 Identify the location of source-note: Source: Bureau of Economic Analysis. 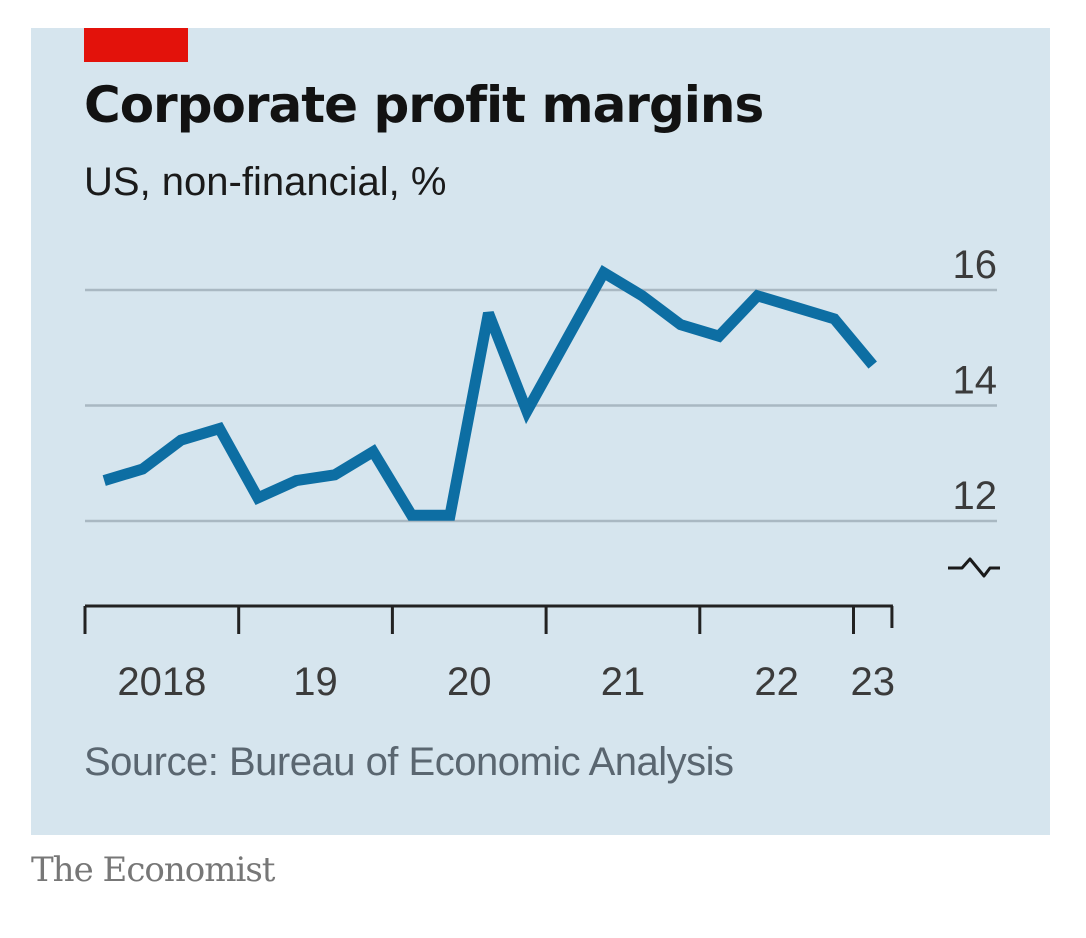
(409, 762).